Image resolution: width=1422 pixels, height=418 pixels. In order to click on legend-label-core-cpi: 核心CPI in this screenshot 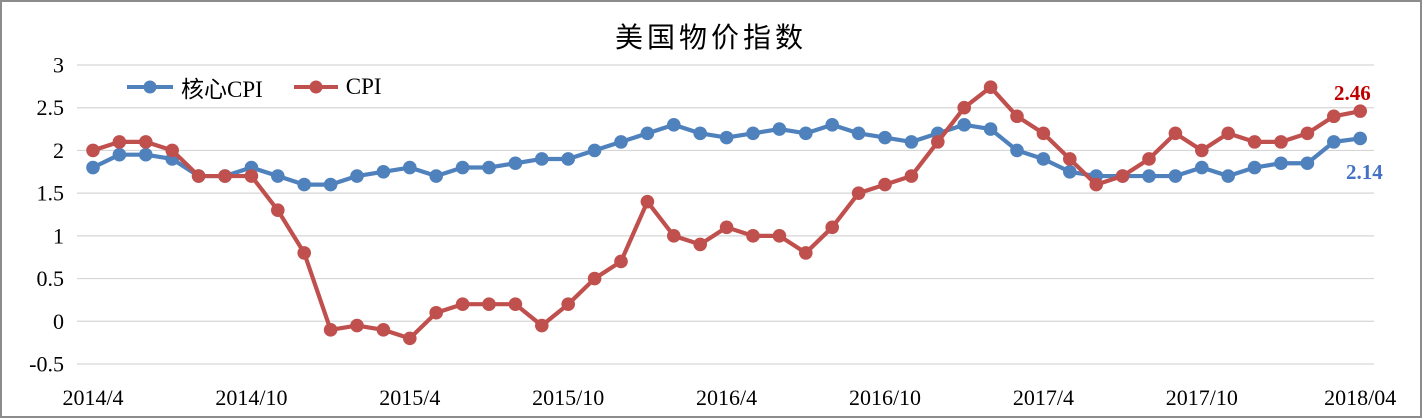, I will do `click(222, 89)`.